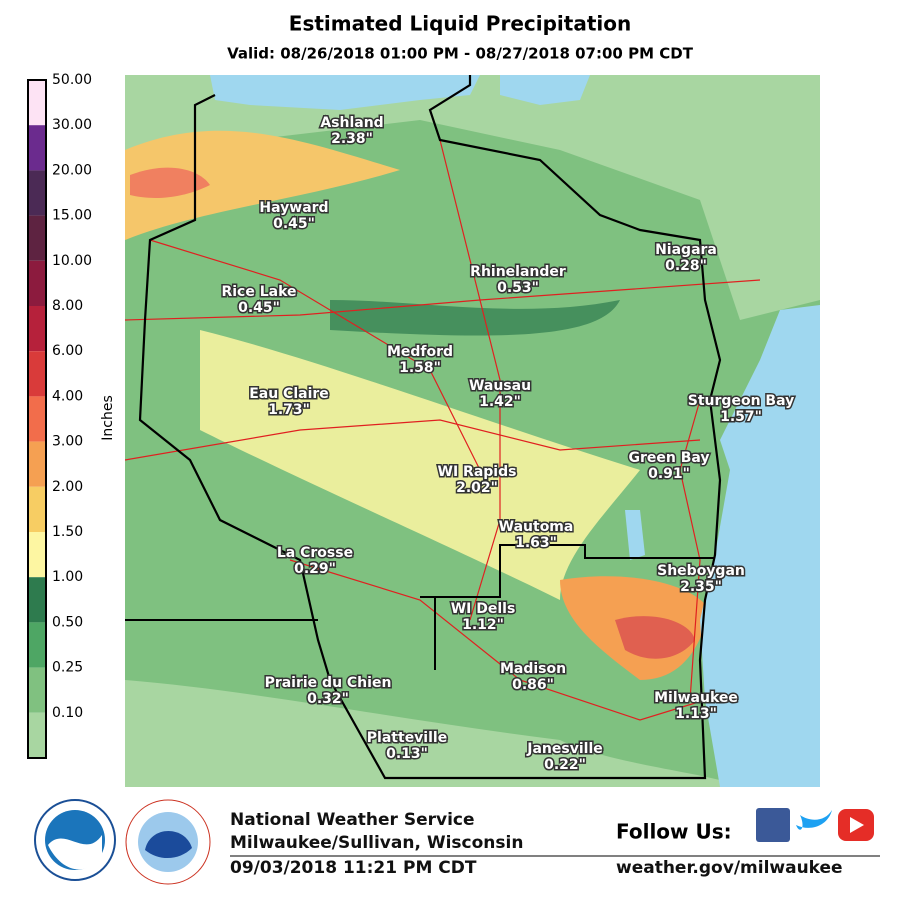 Image resolution: width=920 pixels, height=912 pixels. What do you see at coordinates (483, 625) in the screenshot?
I see `city-value: 1.12"` at bounding box center [483, 625].